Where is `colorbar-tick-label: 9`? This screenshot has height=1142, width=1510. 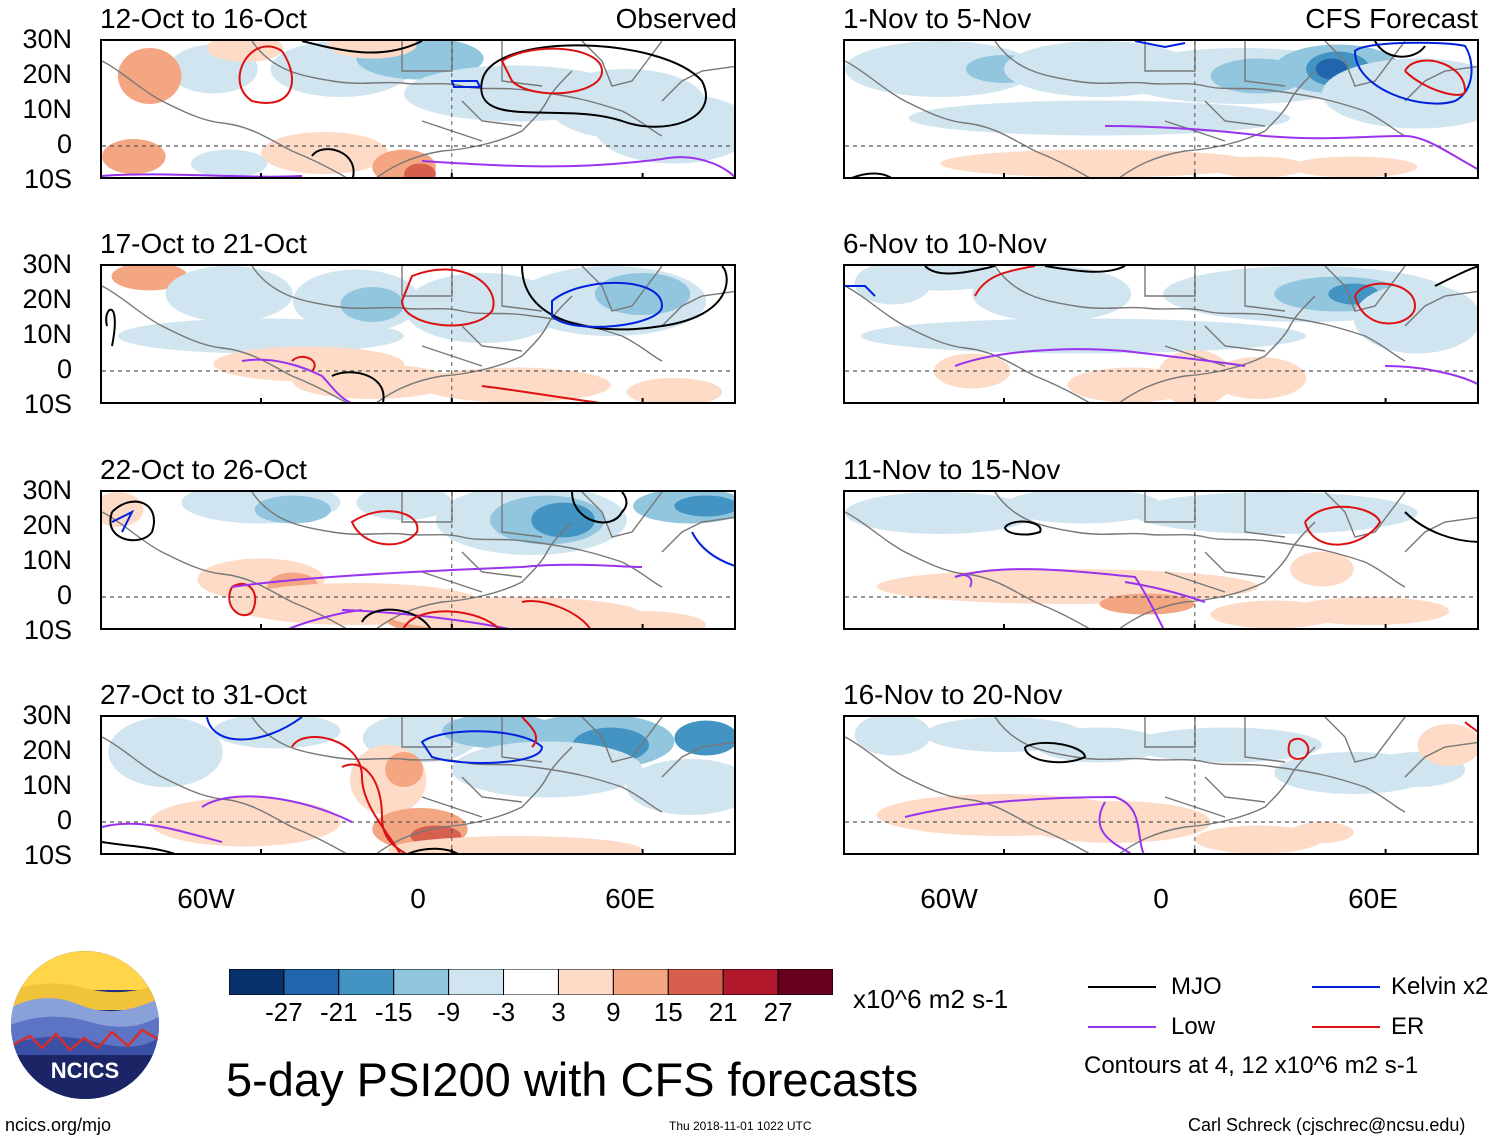 colorbar-tick-label: 9 is located at coordinates (613, 1012).